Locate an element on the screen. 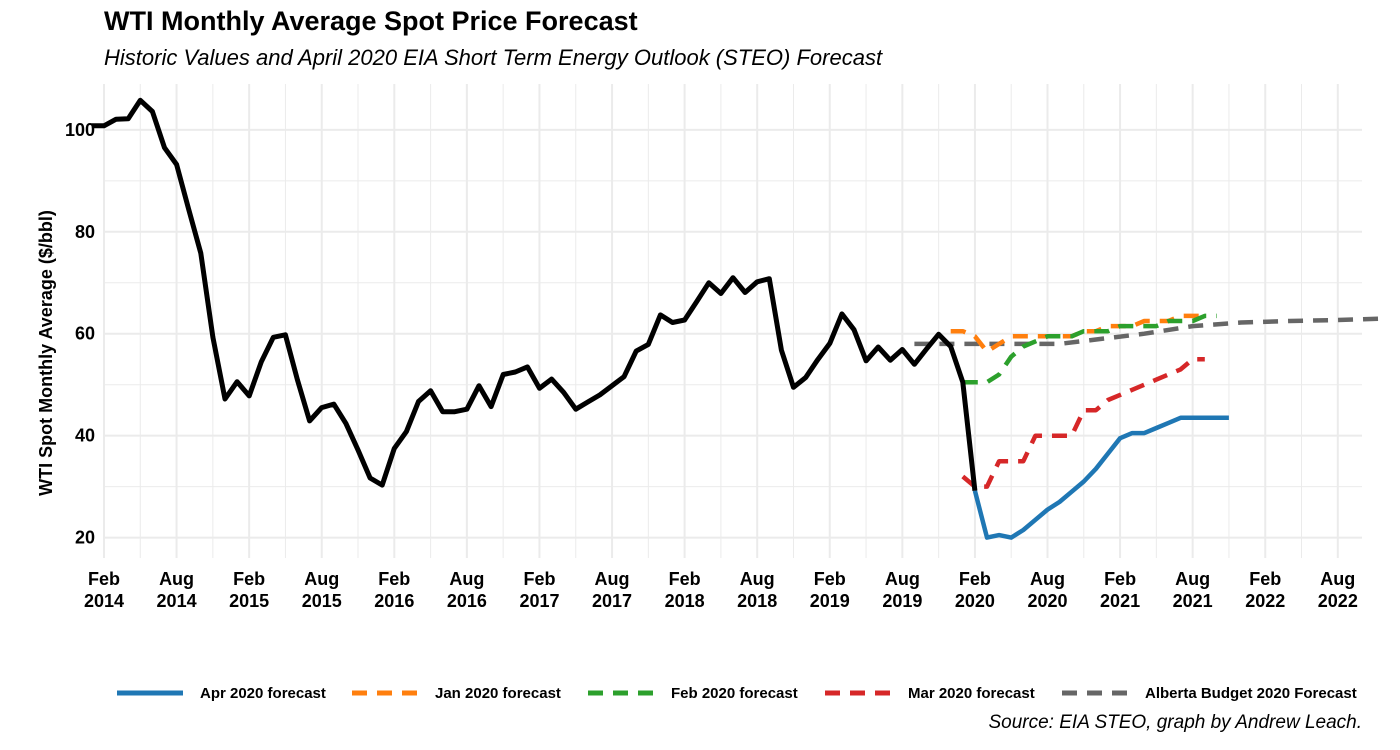 The image size is (1400, 750). chart-caption: Source: EIA STEO, graph by Andrew Leach. is located at coordinates (1175, 722).